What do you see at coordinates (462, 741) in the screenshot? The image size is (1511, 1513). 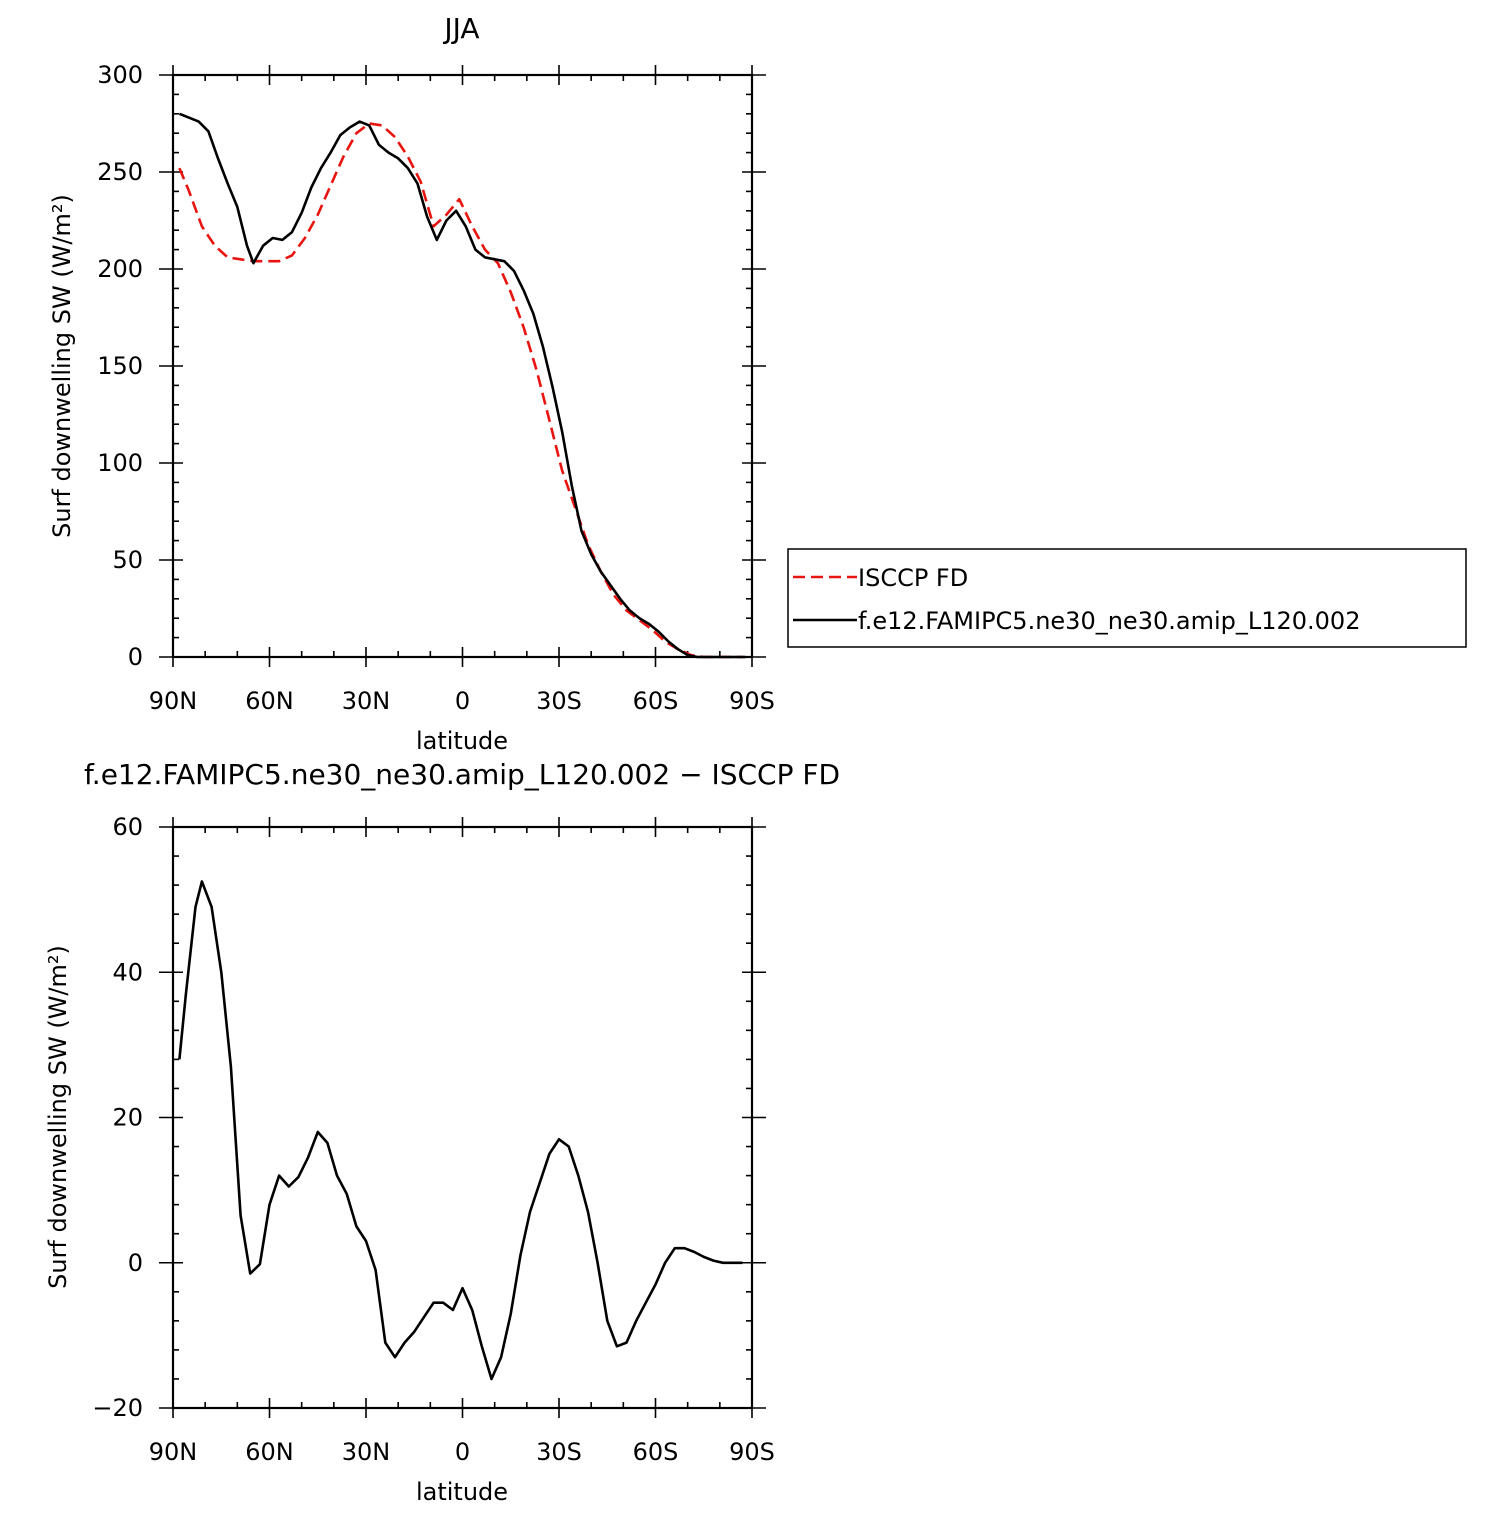 I see `top-panel-x-axis-label: latitude` at bounding box center [462, 741].